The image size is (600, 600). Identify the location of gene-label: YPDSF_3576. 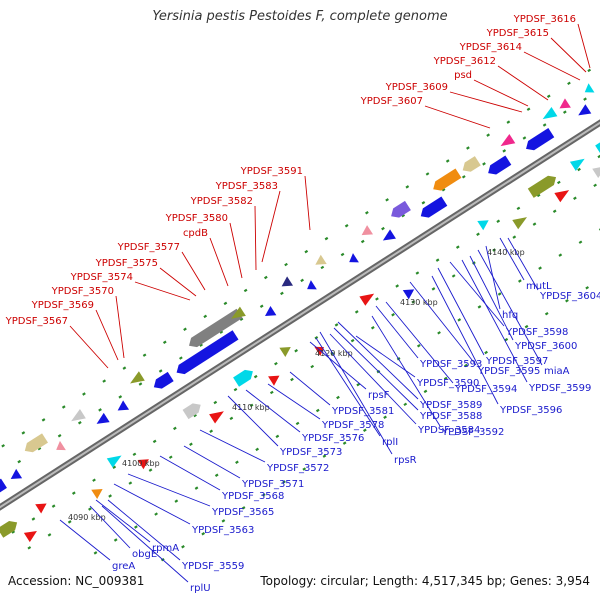
(332, 438).